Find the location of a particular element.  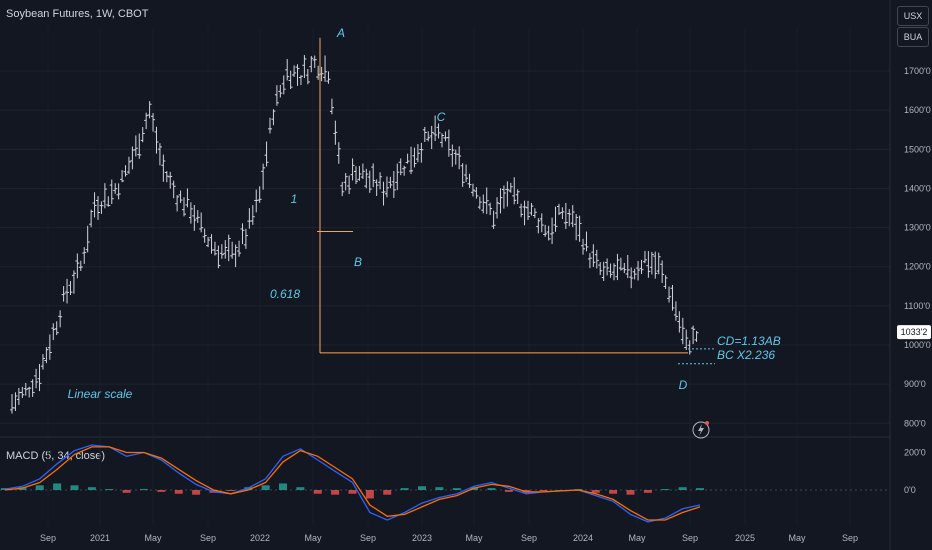

price-tick-label: 1500'0 is located at coordinates (917, 149).